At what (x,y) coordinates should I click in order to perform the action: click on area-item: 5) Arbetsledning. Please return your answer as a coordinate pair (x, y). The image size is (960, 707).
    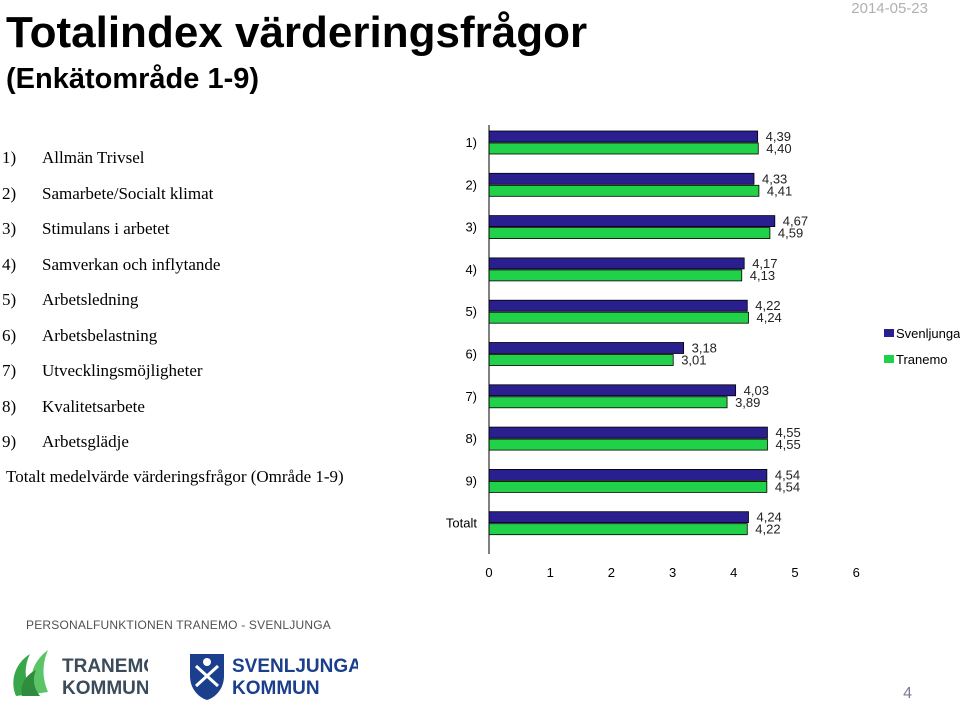
    Looking at the image, I should click on (70, 300).